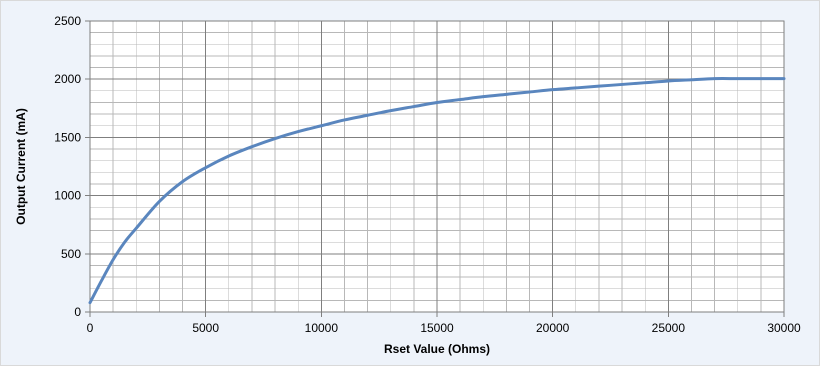  I want to click on y-tick-label: 0, so click(77, 312).